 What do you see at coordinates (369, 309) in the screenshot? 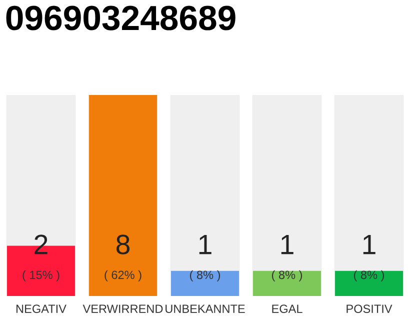
I see `x-tick-label: POSITIV` at bounding box center [369, 309].